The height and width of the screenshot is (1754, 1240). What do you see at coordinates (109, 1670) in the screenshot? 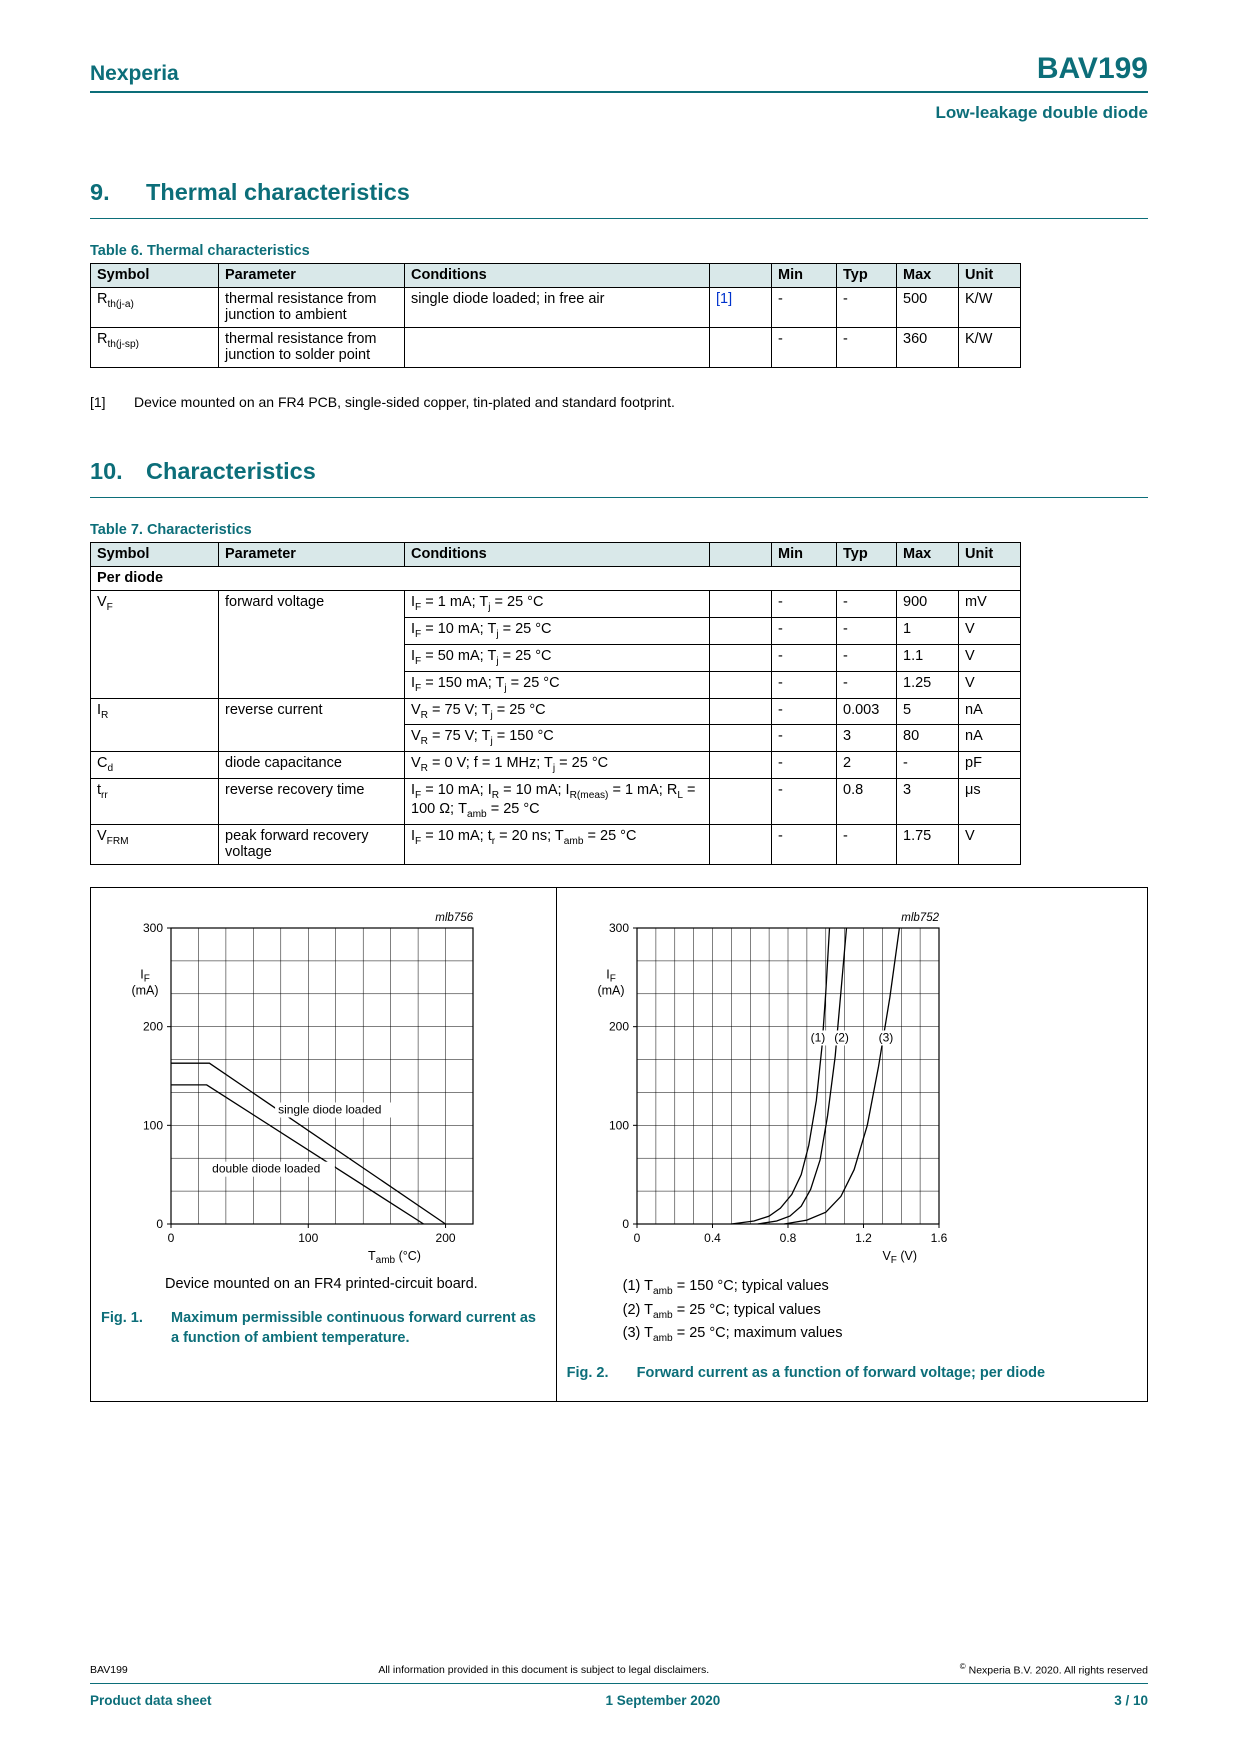
I see `footer-doc-id: BAV199` at bounding box center [109, 1670].